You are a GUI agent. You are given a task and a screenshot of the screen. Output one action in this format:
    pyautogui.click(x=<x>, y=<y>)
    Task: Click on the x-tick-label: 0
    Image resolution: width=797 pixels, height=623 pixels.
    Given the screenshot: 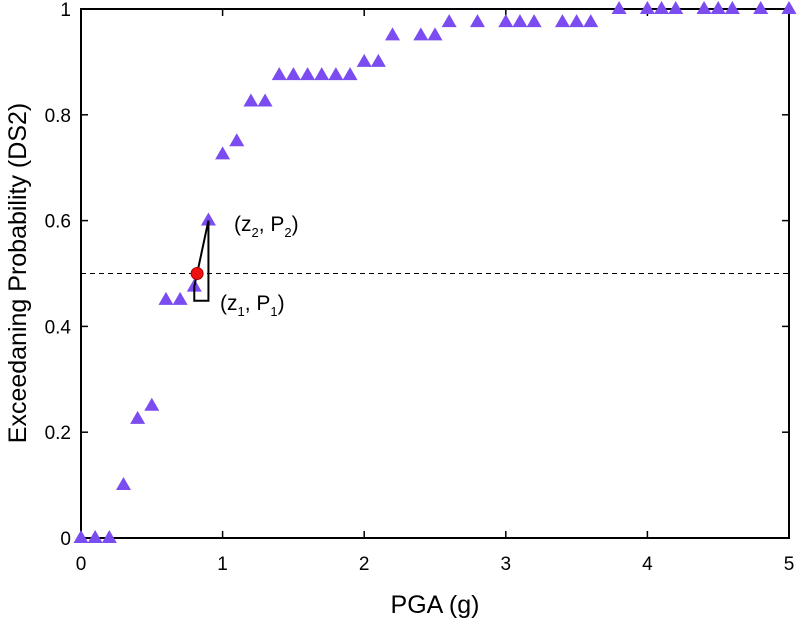 What is the action you would take?
    pyautogui.click(x=81, y=564)
    